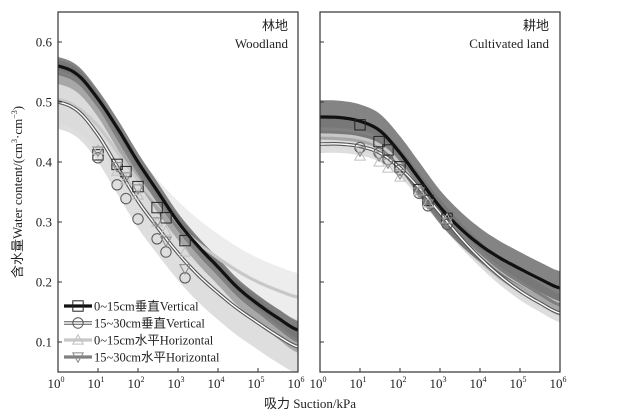 The image size is (640, 417). What do you see at coordinates (536, 25) in the screenshot?
I see `panel-title-cn-cultivated: 耕地` at bounding box center [536, 25].